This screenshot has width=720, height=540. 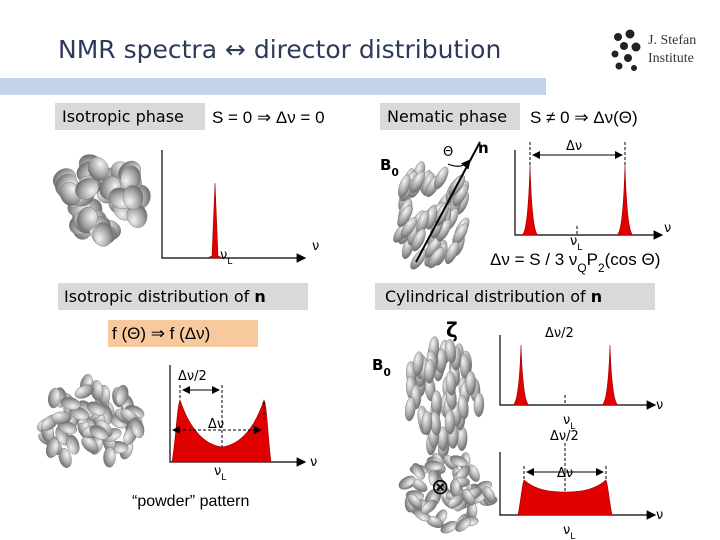 I want to click on institute: J. Stefan, so click(x=672, y=40).